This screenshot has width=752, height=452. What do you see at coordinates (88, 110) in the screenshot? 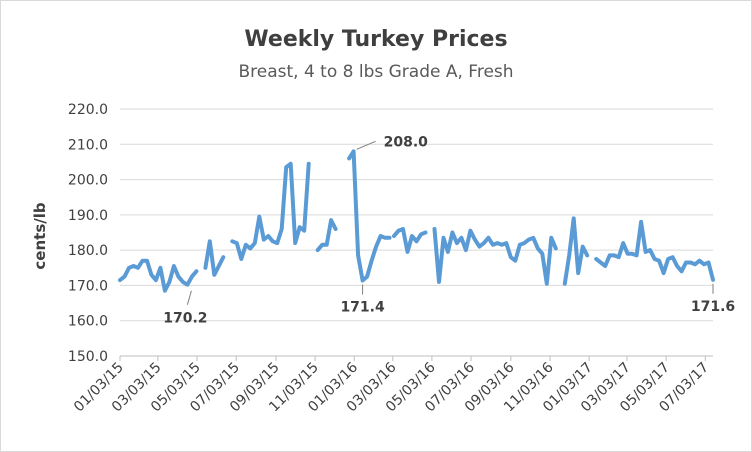
I see `y-tick-label: 220.0` at bounding box center [88, 110].